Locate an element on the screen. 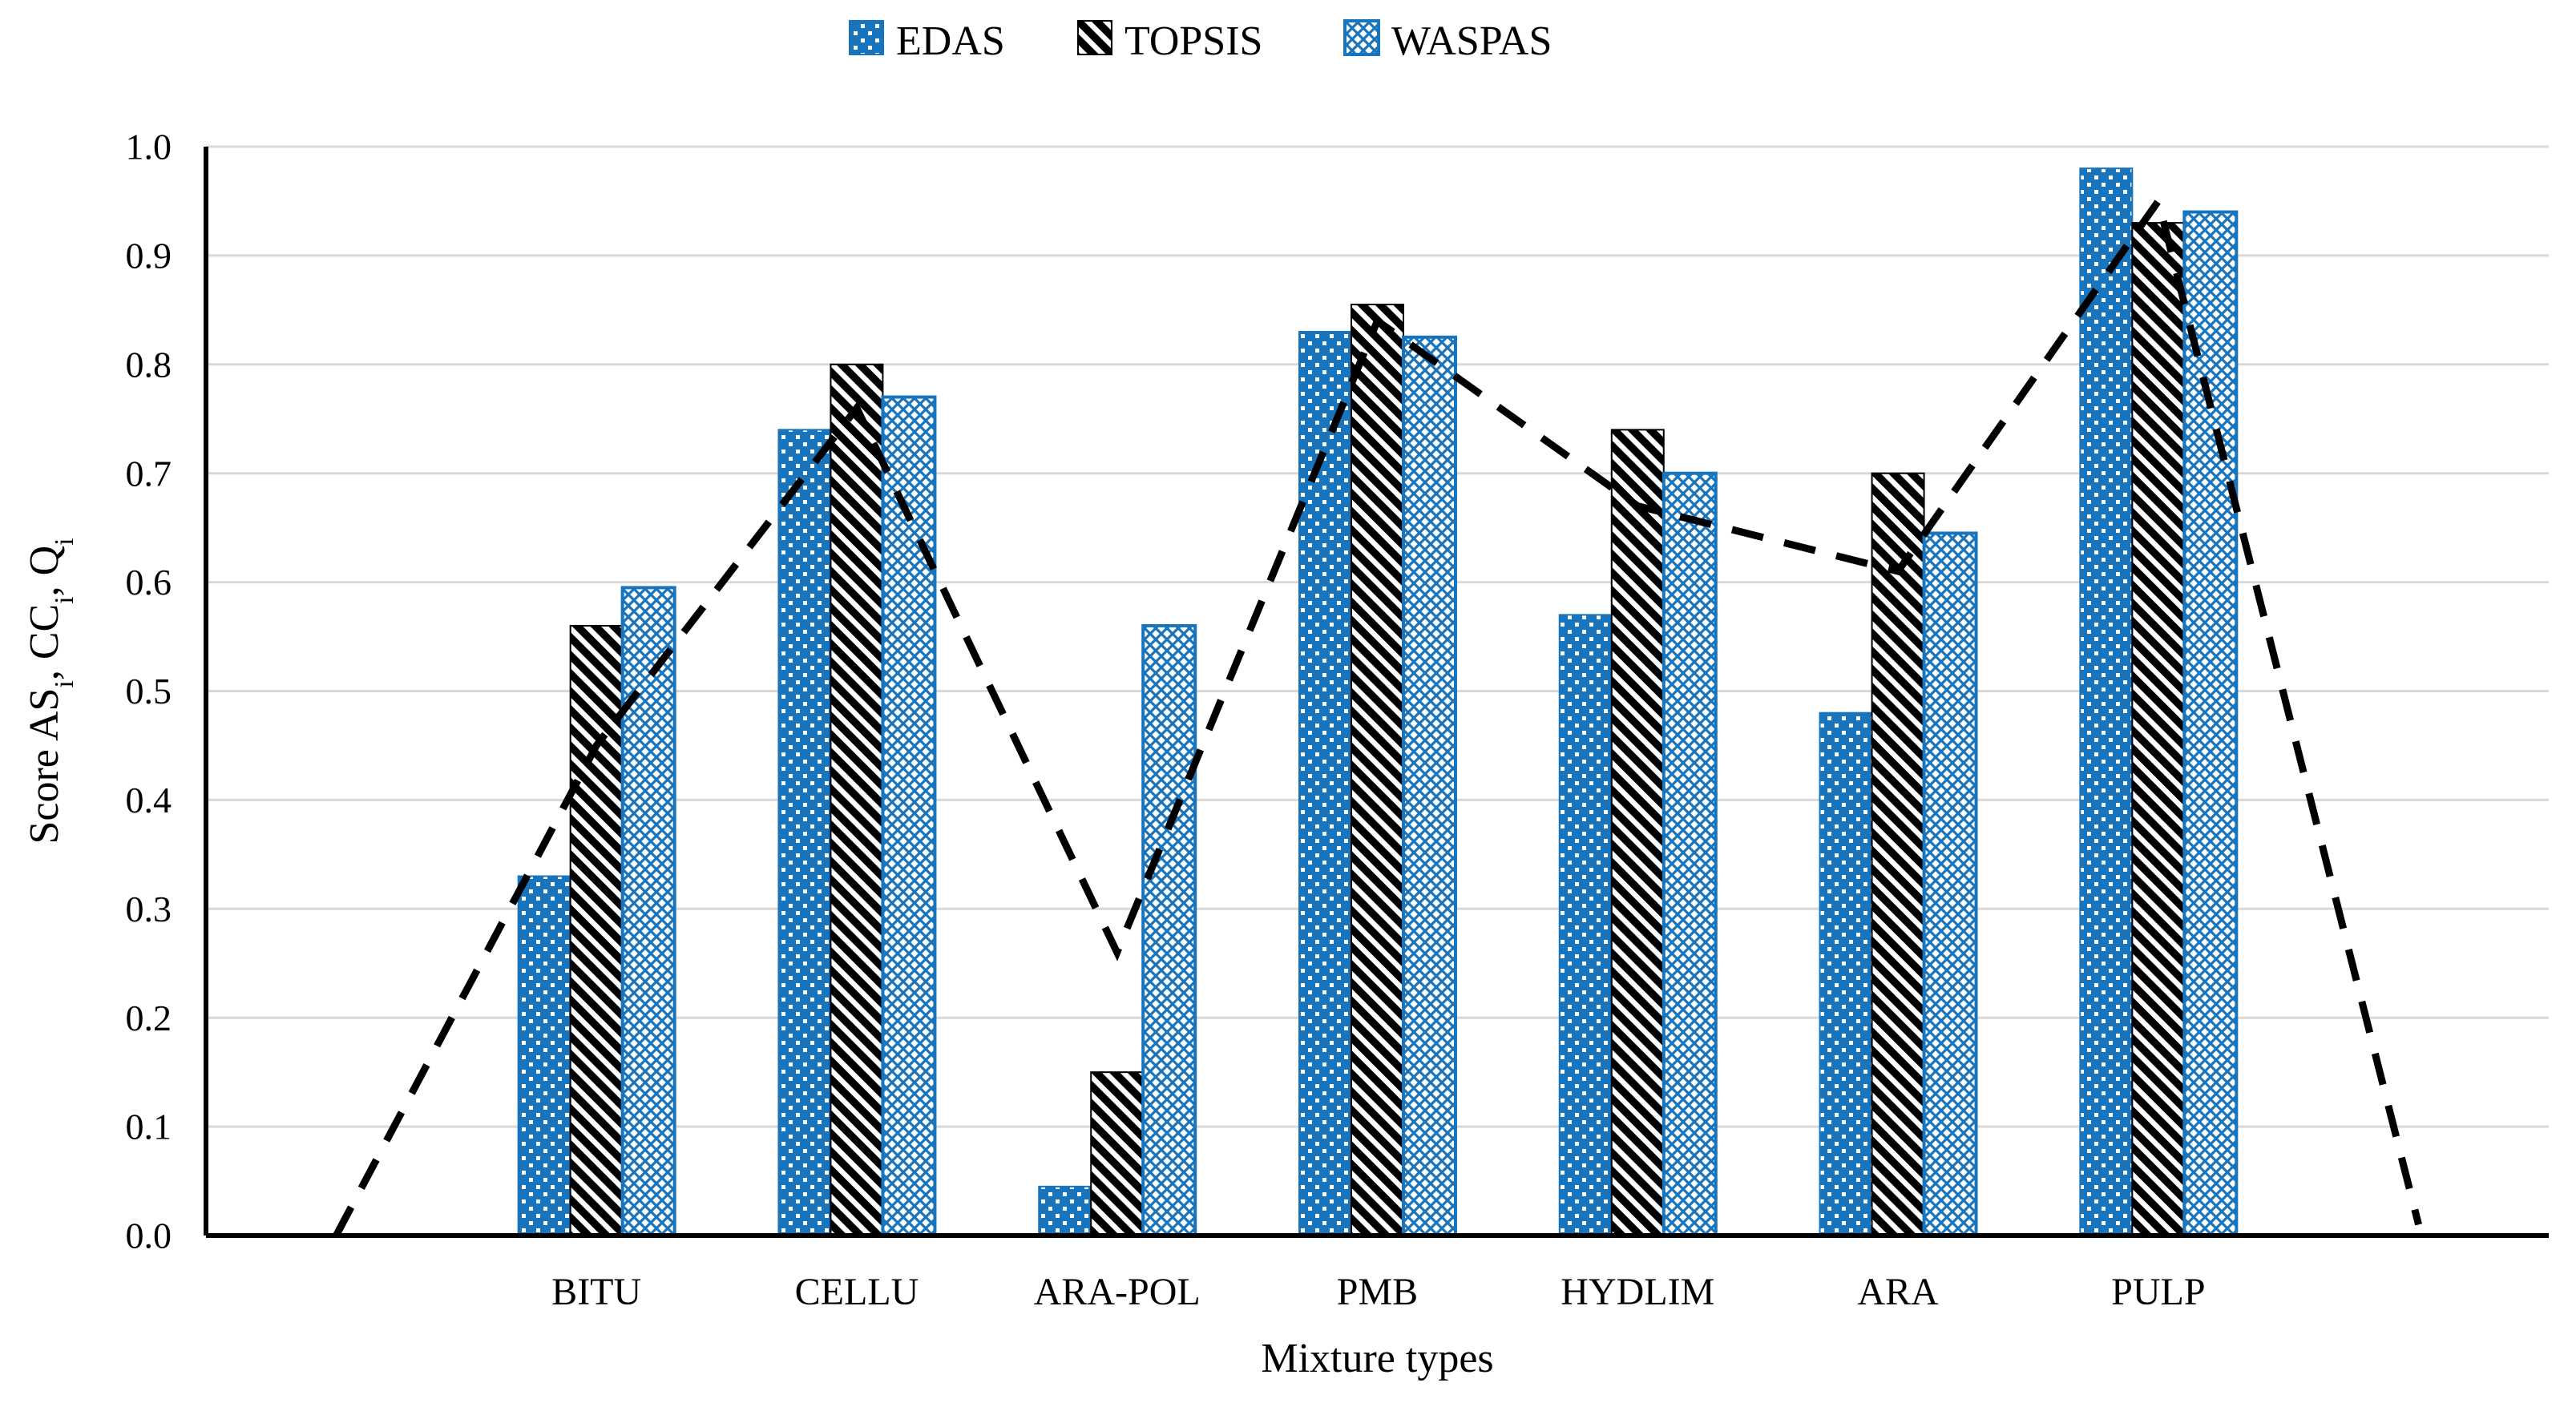 This screenshot has width=2576, height=1415. bar-topsis-hydlim is located at coordinates (1637, 832).